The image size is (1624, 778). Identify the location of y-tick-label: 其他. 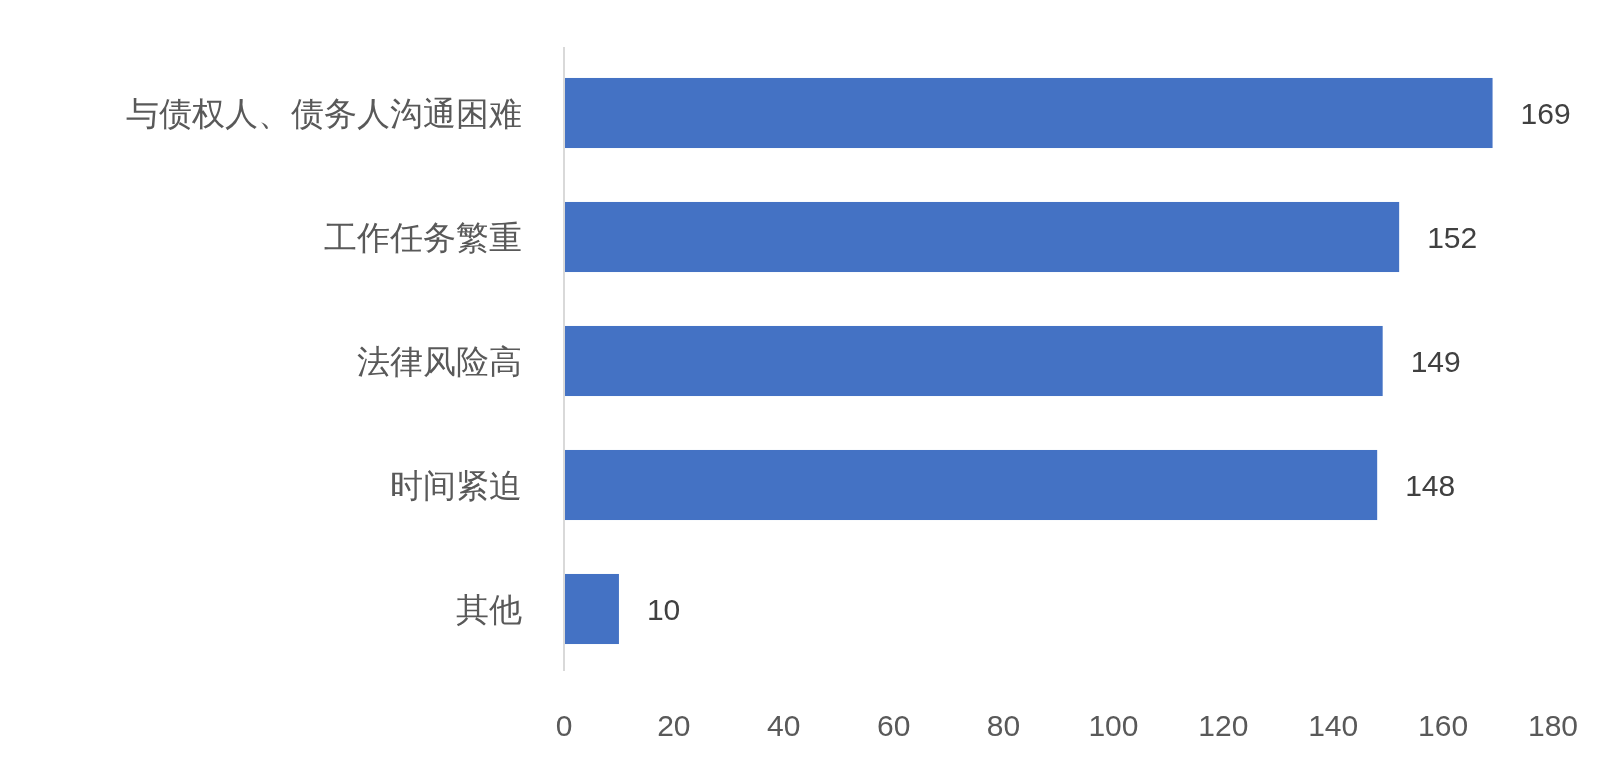
(489, 610).